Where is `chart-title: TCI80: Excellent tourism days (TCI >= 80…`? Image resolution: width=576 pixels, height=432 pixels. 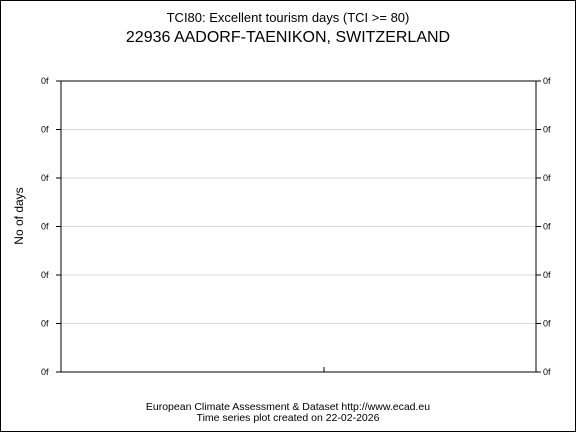 chart-title: TCI80: Excellent tourism days (TCI >= 80… is located at coordinates (288, 17).